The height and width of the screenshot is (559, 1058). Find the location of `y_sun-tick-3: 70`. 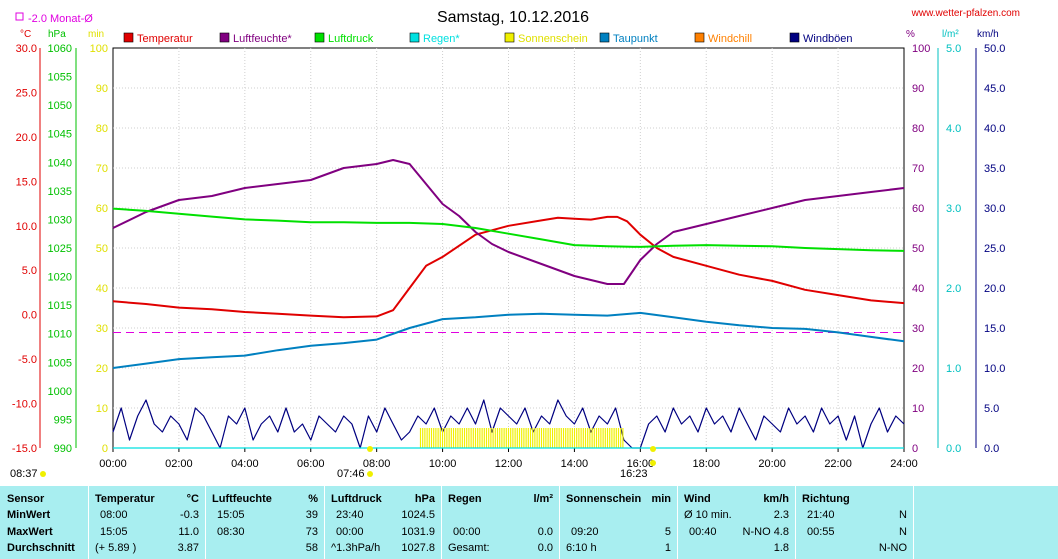

y_sun-tick-3: 70 is located at coordinates (102, 169).